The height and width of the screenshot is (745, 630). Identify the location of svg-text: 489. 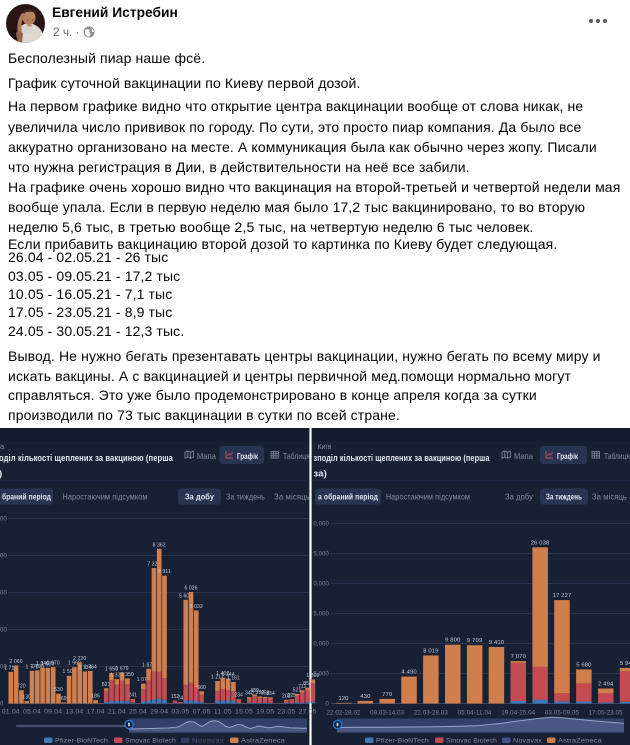
(254, 691).